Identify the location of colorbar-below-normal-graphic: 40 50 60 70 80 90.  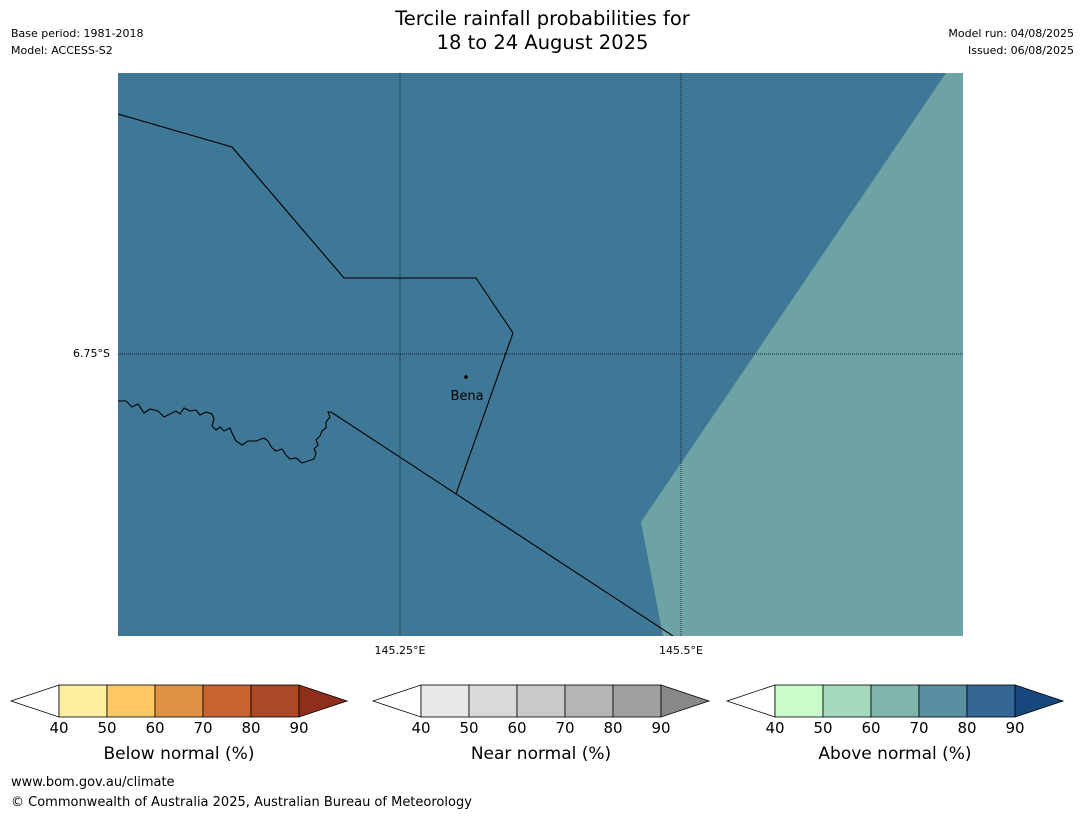
(179, 710).